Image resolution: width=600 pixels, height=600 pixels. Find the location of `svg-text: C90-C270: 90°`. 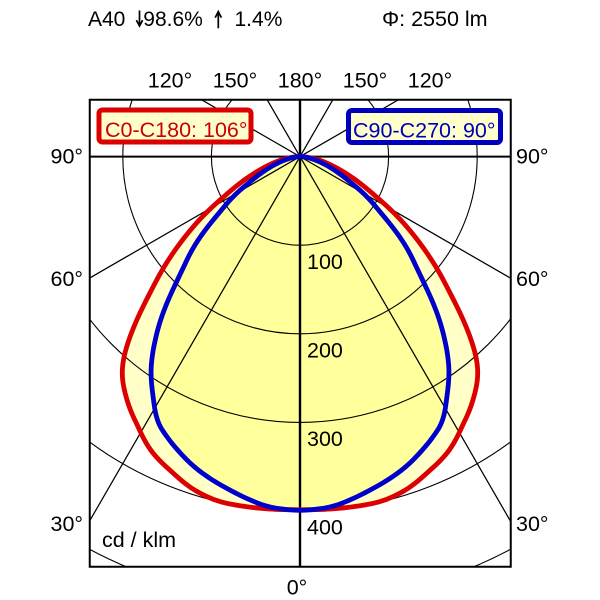

svg-text: C90-C270: 90° is located at coordinates (424, 131).